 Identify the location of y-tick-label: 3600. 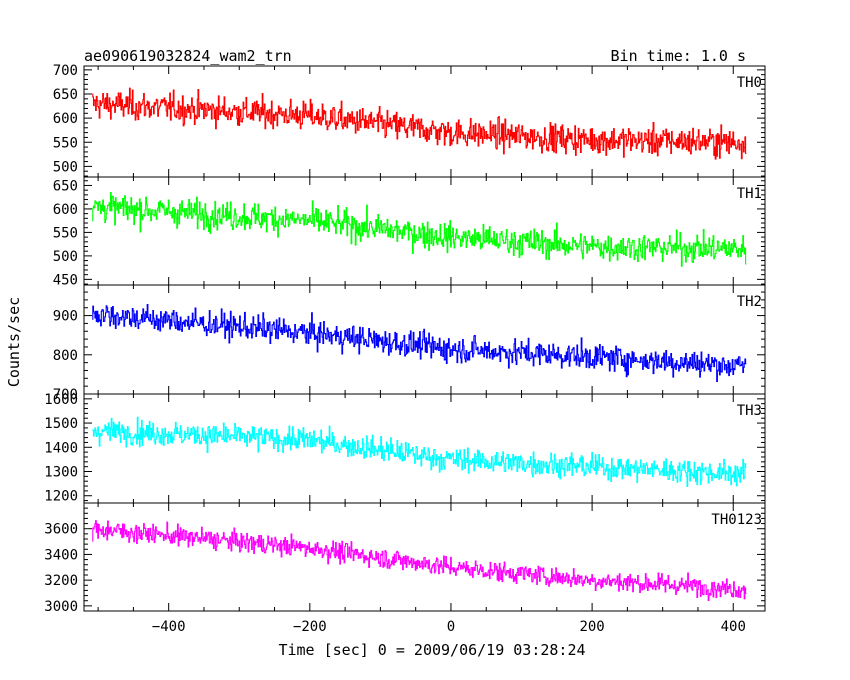
(61, 530).